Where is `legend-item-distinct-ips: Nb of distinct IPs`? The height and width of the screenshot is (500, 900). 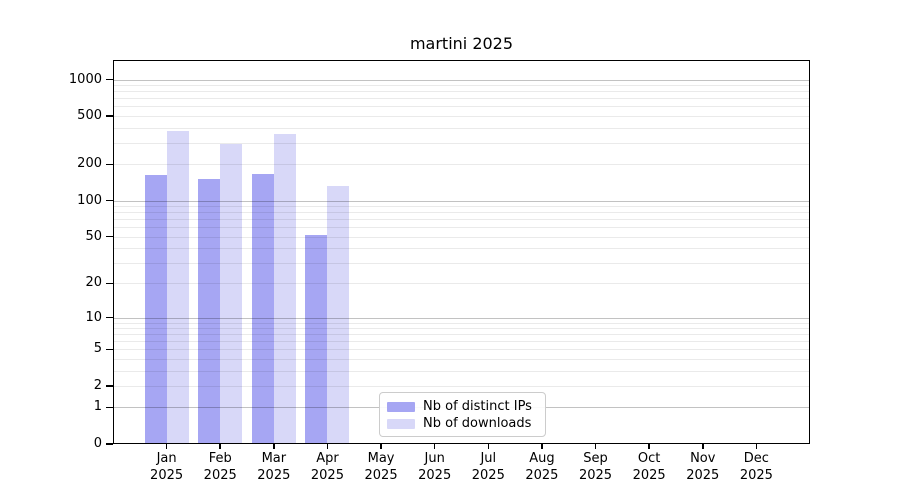 legend-item-distinct-ips: Nb of distinct IPs is located at coordinates (466, 407).